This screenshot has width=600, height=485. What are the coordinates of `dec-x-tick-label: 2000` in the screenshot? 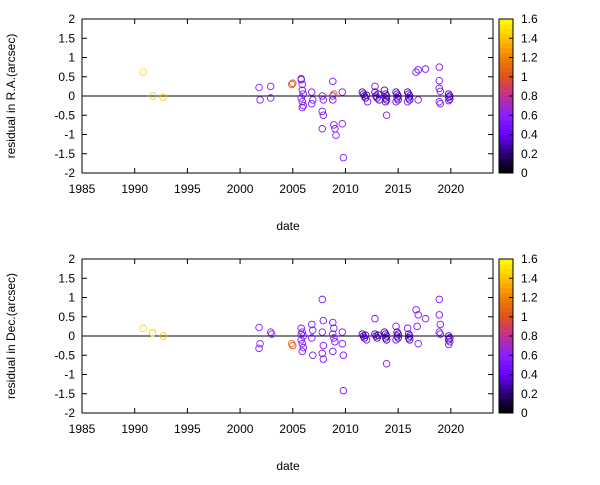 It's located at (240, 429).